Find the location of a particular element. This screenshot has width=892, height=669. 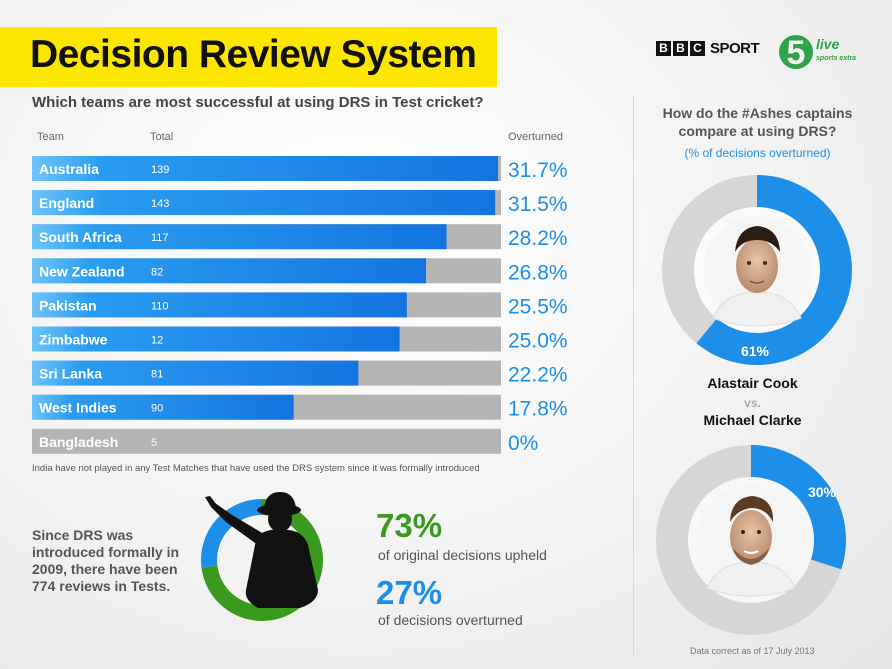

total-label: 82 is located at coordinates (157, 272).